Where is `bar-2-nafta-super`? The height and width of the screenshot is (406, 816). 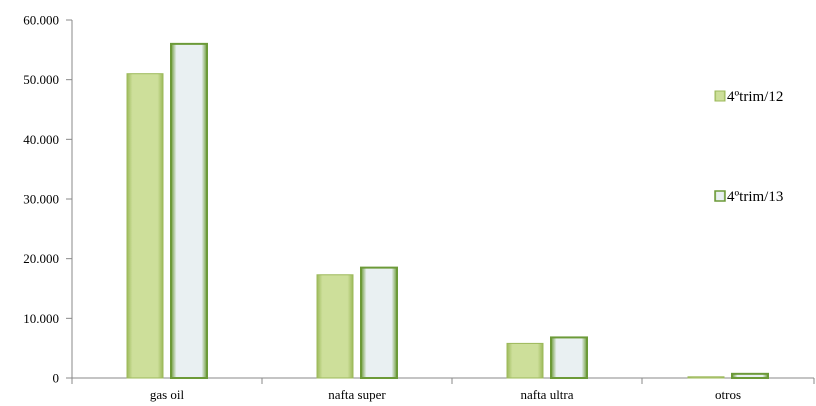 bar-2-nafta-super is located at coordinates (379, 322).